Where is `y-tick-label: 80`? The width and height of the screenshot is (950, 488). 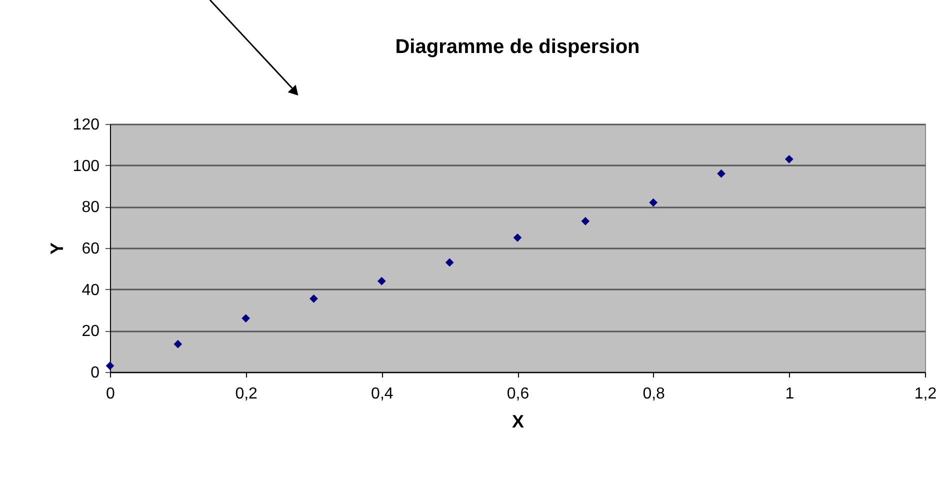
y-tick-label: 80 is located at coordinates (91, 207).